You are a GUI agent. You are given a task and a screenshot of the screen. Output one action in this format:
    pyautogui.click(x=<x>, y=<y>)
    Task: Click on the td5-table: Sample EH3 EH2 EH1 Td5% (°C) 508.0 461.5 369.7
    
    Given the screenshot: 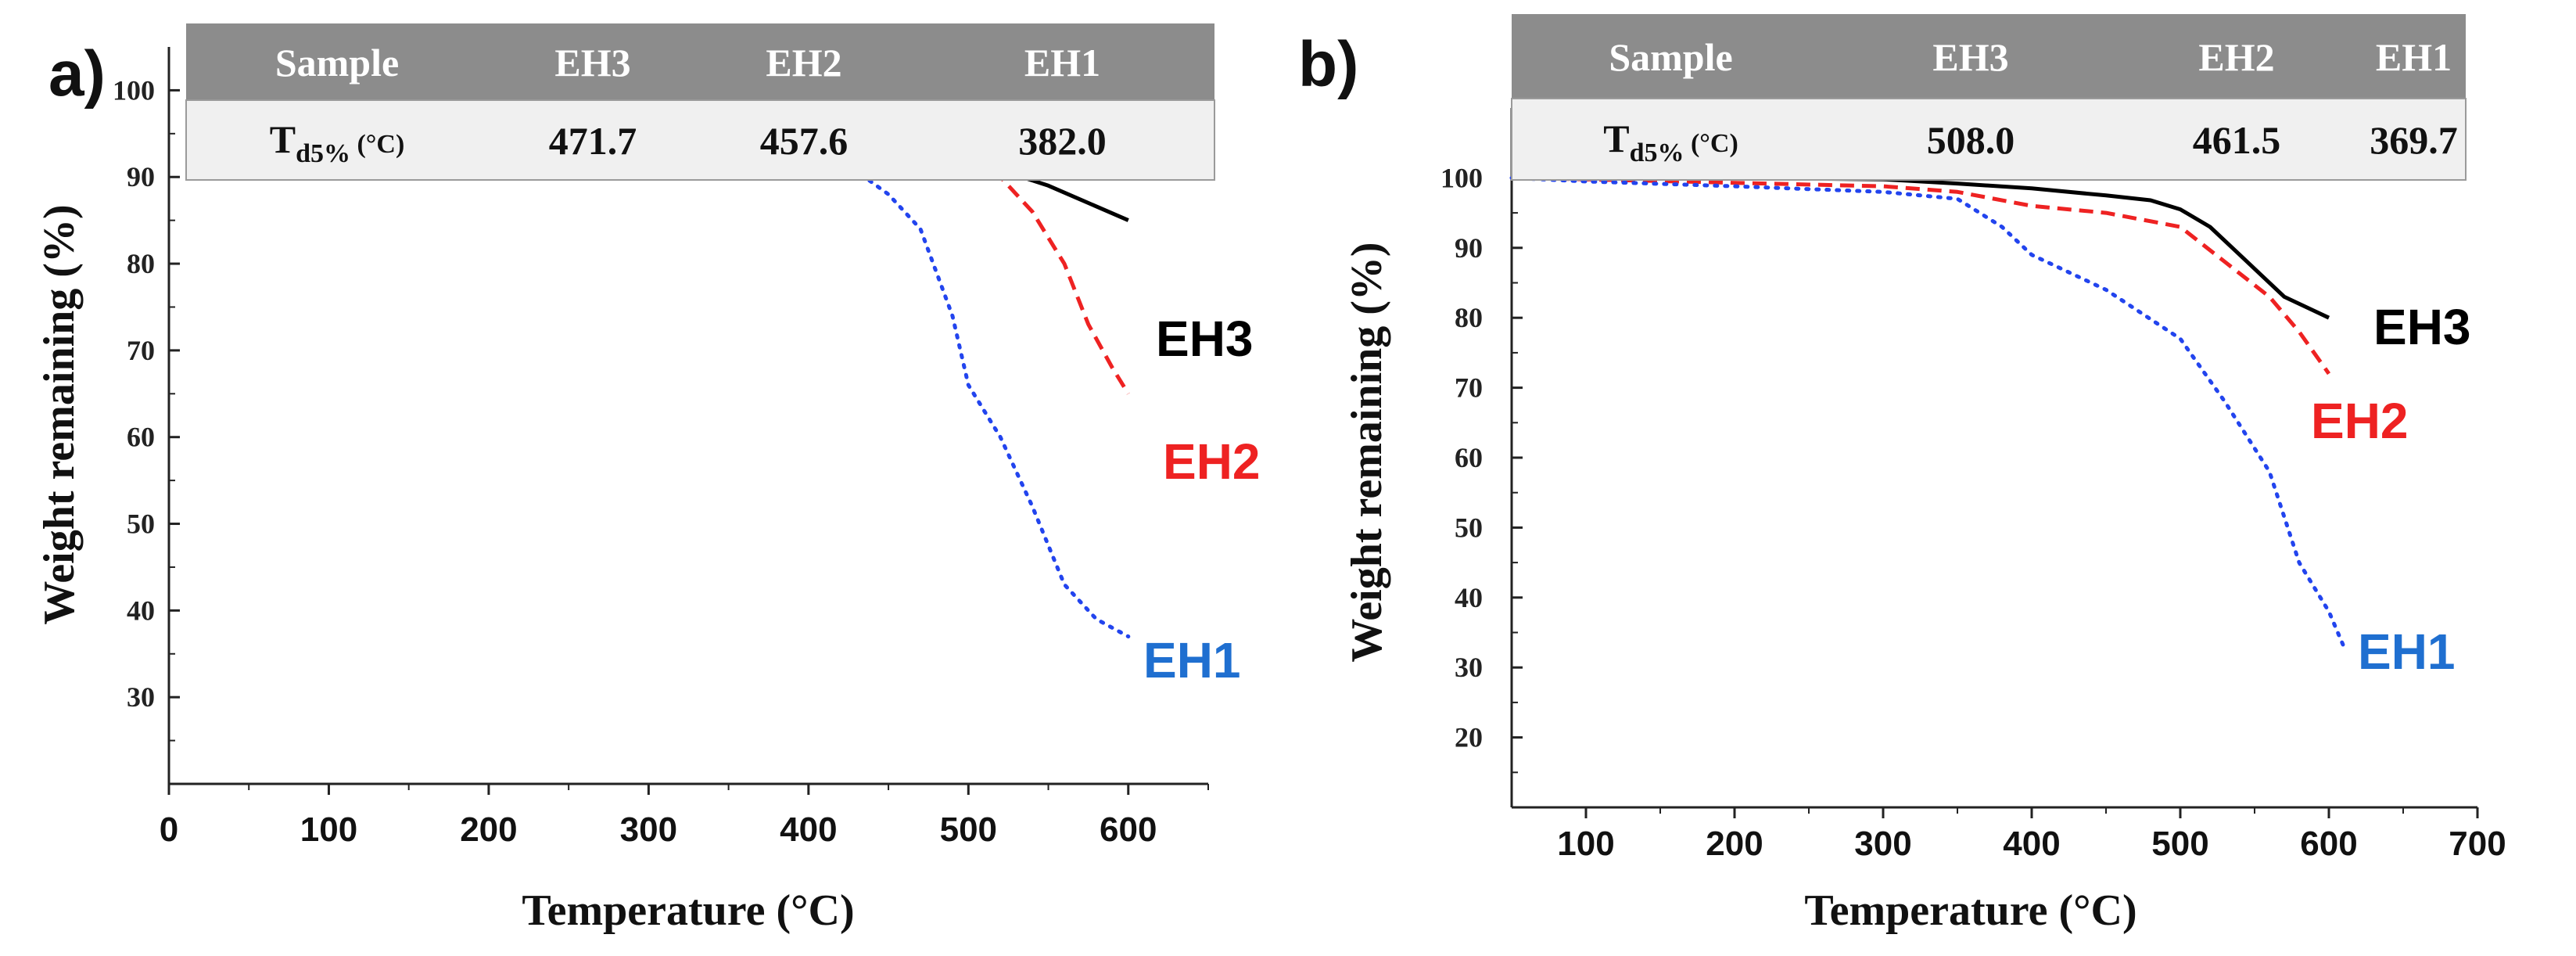 What is the action you would take?
    pyautogui.click(x=1989, y=97)
    